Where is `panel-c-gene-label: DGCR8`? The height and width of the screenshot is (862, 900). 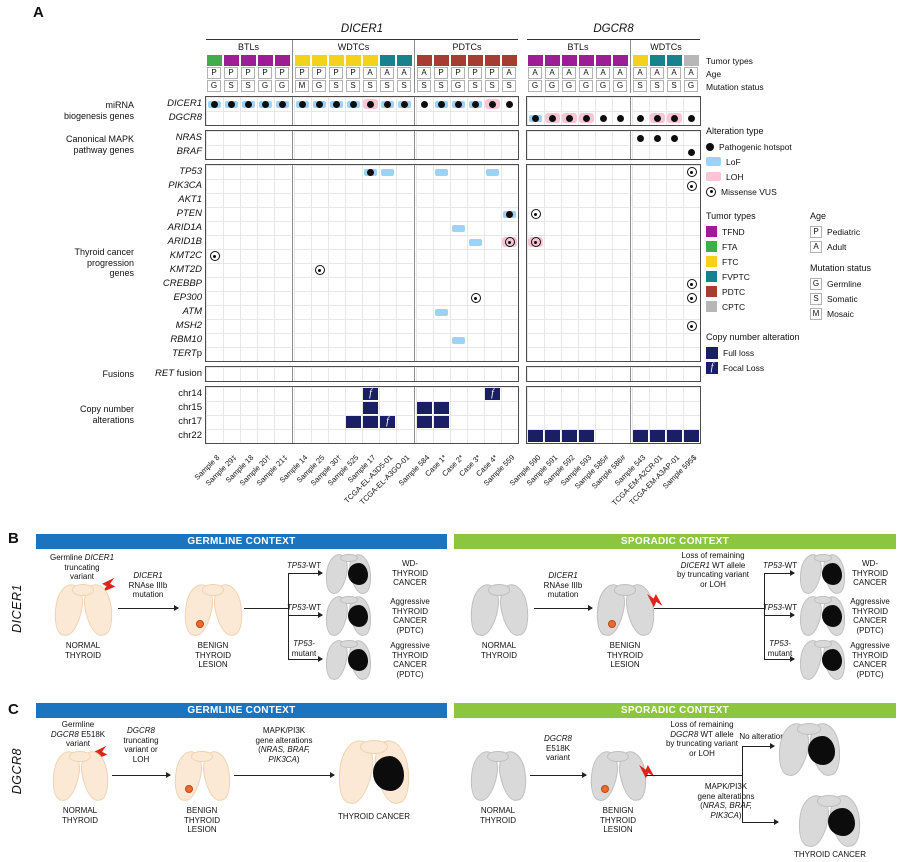 panel-c-gene-label: DGCR8 is located at coordinates (17, 771).